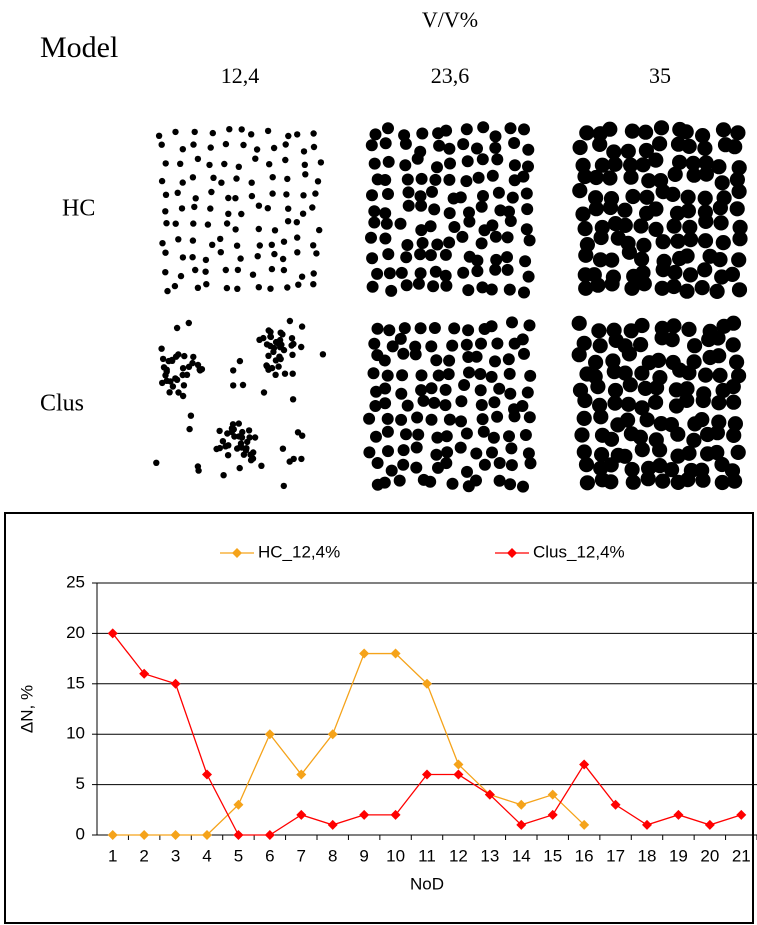 This screenshot has width=757, height=925. I want to click on x-tick-label: 6, so click(269, 855).